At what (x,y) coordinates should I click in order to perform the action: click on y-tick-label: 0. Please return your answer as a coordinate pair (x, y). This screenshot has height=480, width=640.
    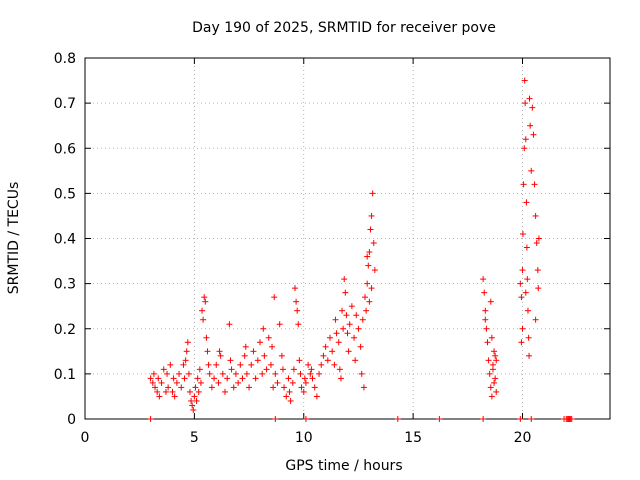
    Looking at the image, I should click on (71, 420).